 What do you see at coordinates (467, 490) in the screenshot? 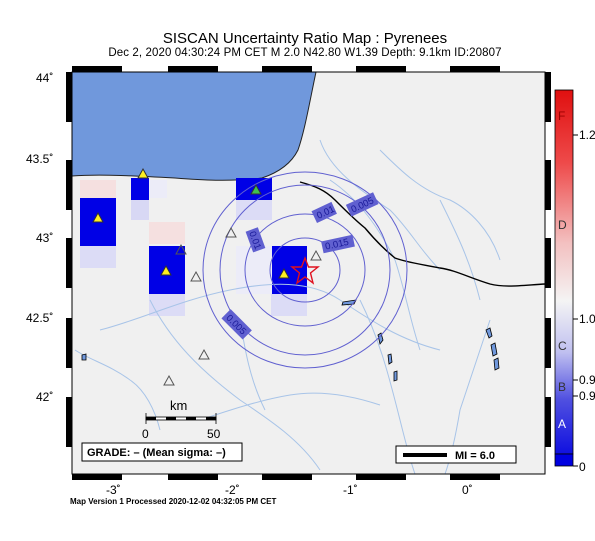
I see `lon-label: 0˚` at bounding box center [467, 490].